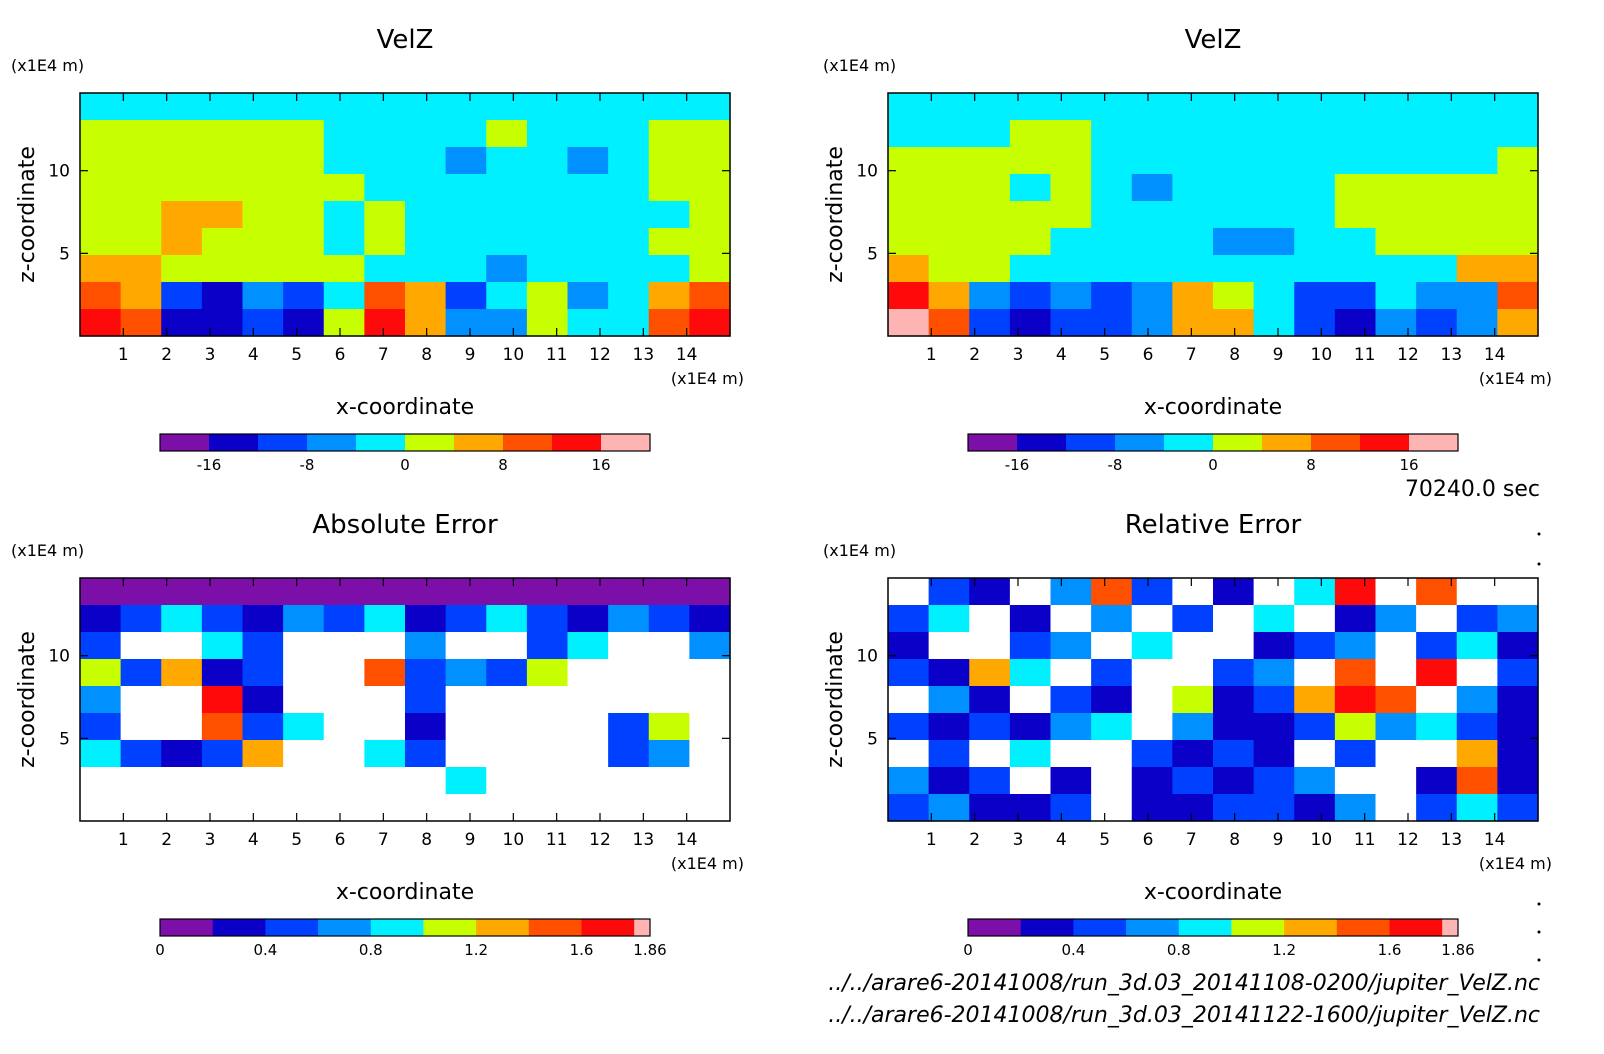  What do you see at coordinates (47, 550) in the screenshot?
I see `y-unit-label: (x1E4 m)` at bounding box center [47, 550].